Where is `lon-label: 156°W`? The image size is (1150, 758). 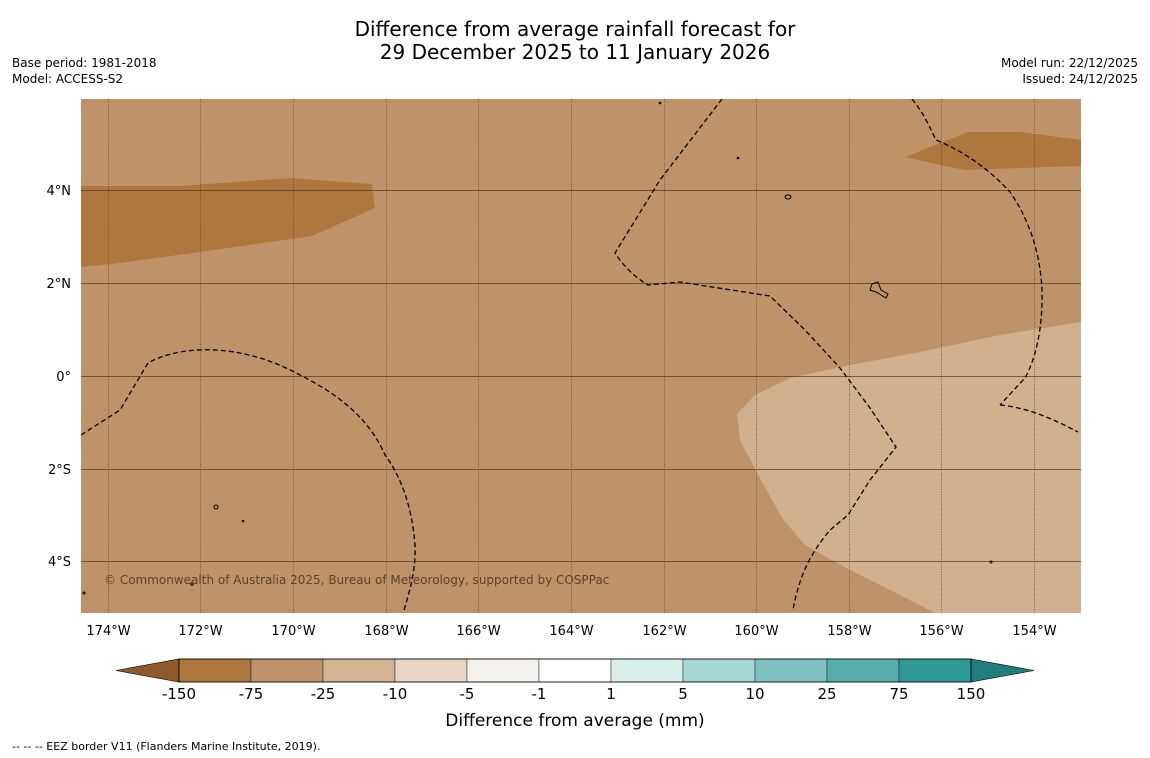 lon-label: 156°W is located at coordinates (941, 631).